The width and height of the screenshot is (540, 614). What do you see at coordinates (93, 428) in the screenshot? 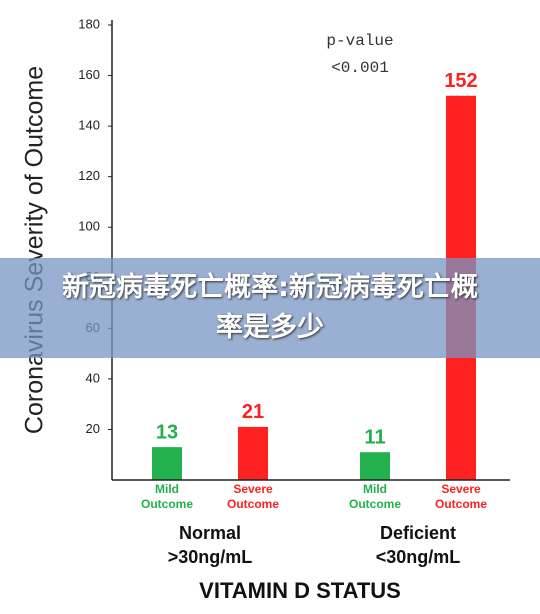
I see `y-tick-label: 20` at bounding box center [93, 428].